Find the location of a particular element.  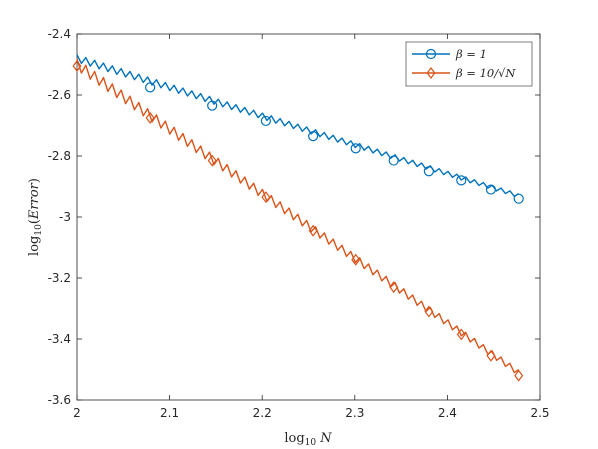

y-tick-label: -2.8 is located at coordinates (59, 156).